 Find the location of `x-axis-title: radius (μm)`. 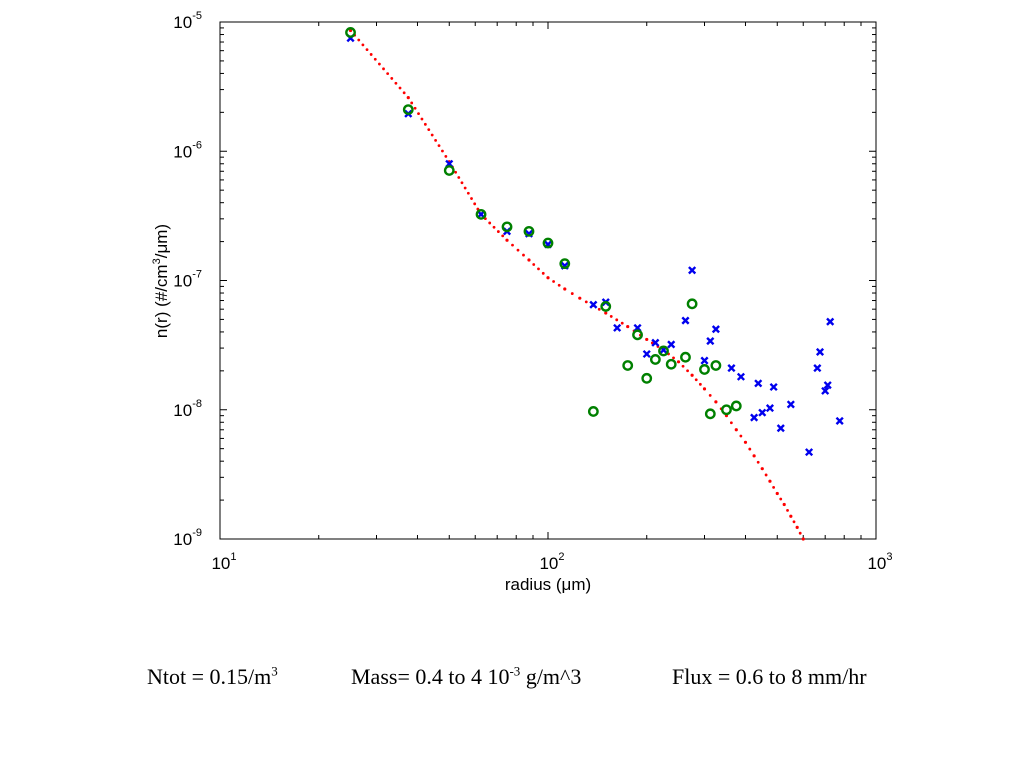

x-axis-title: radius (μm) is located at coordinates (548, 584).